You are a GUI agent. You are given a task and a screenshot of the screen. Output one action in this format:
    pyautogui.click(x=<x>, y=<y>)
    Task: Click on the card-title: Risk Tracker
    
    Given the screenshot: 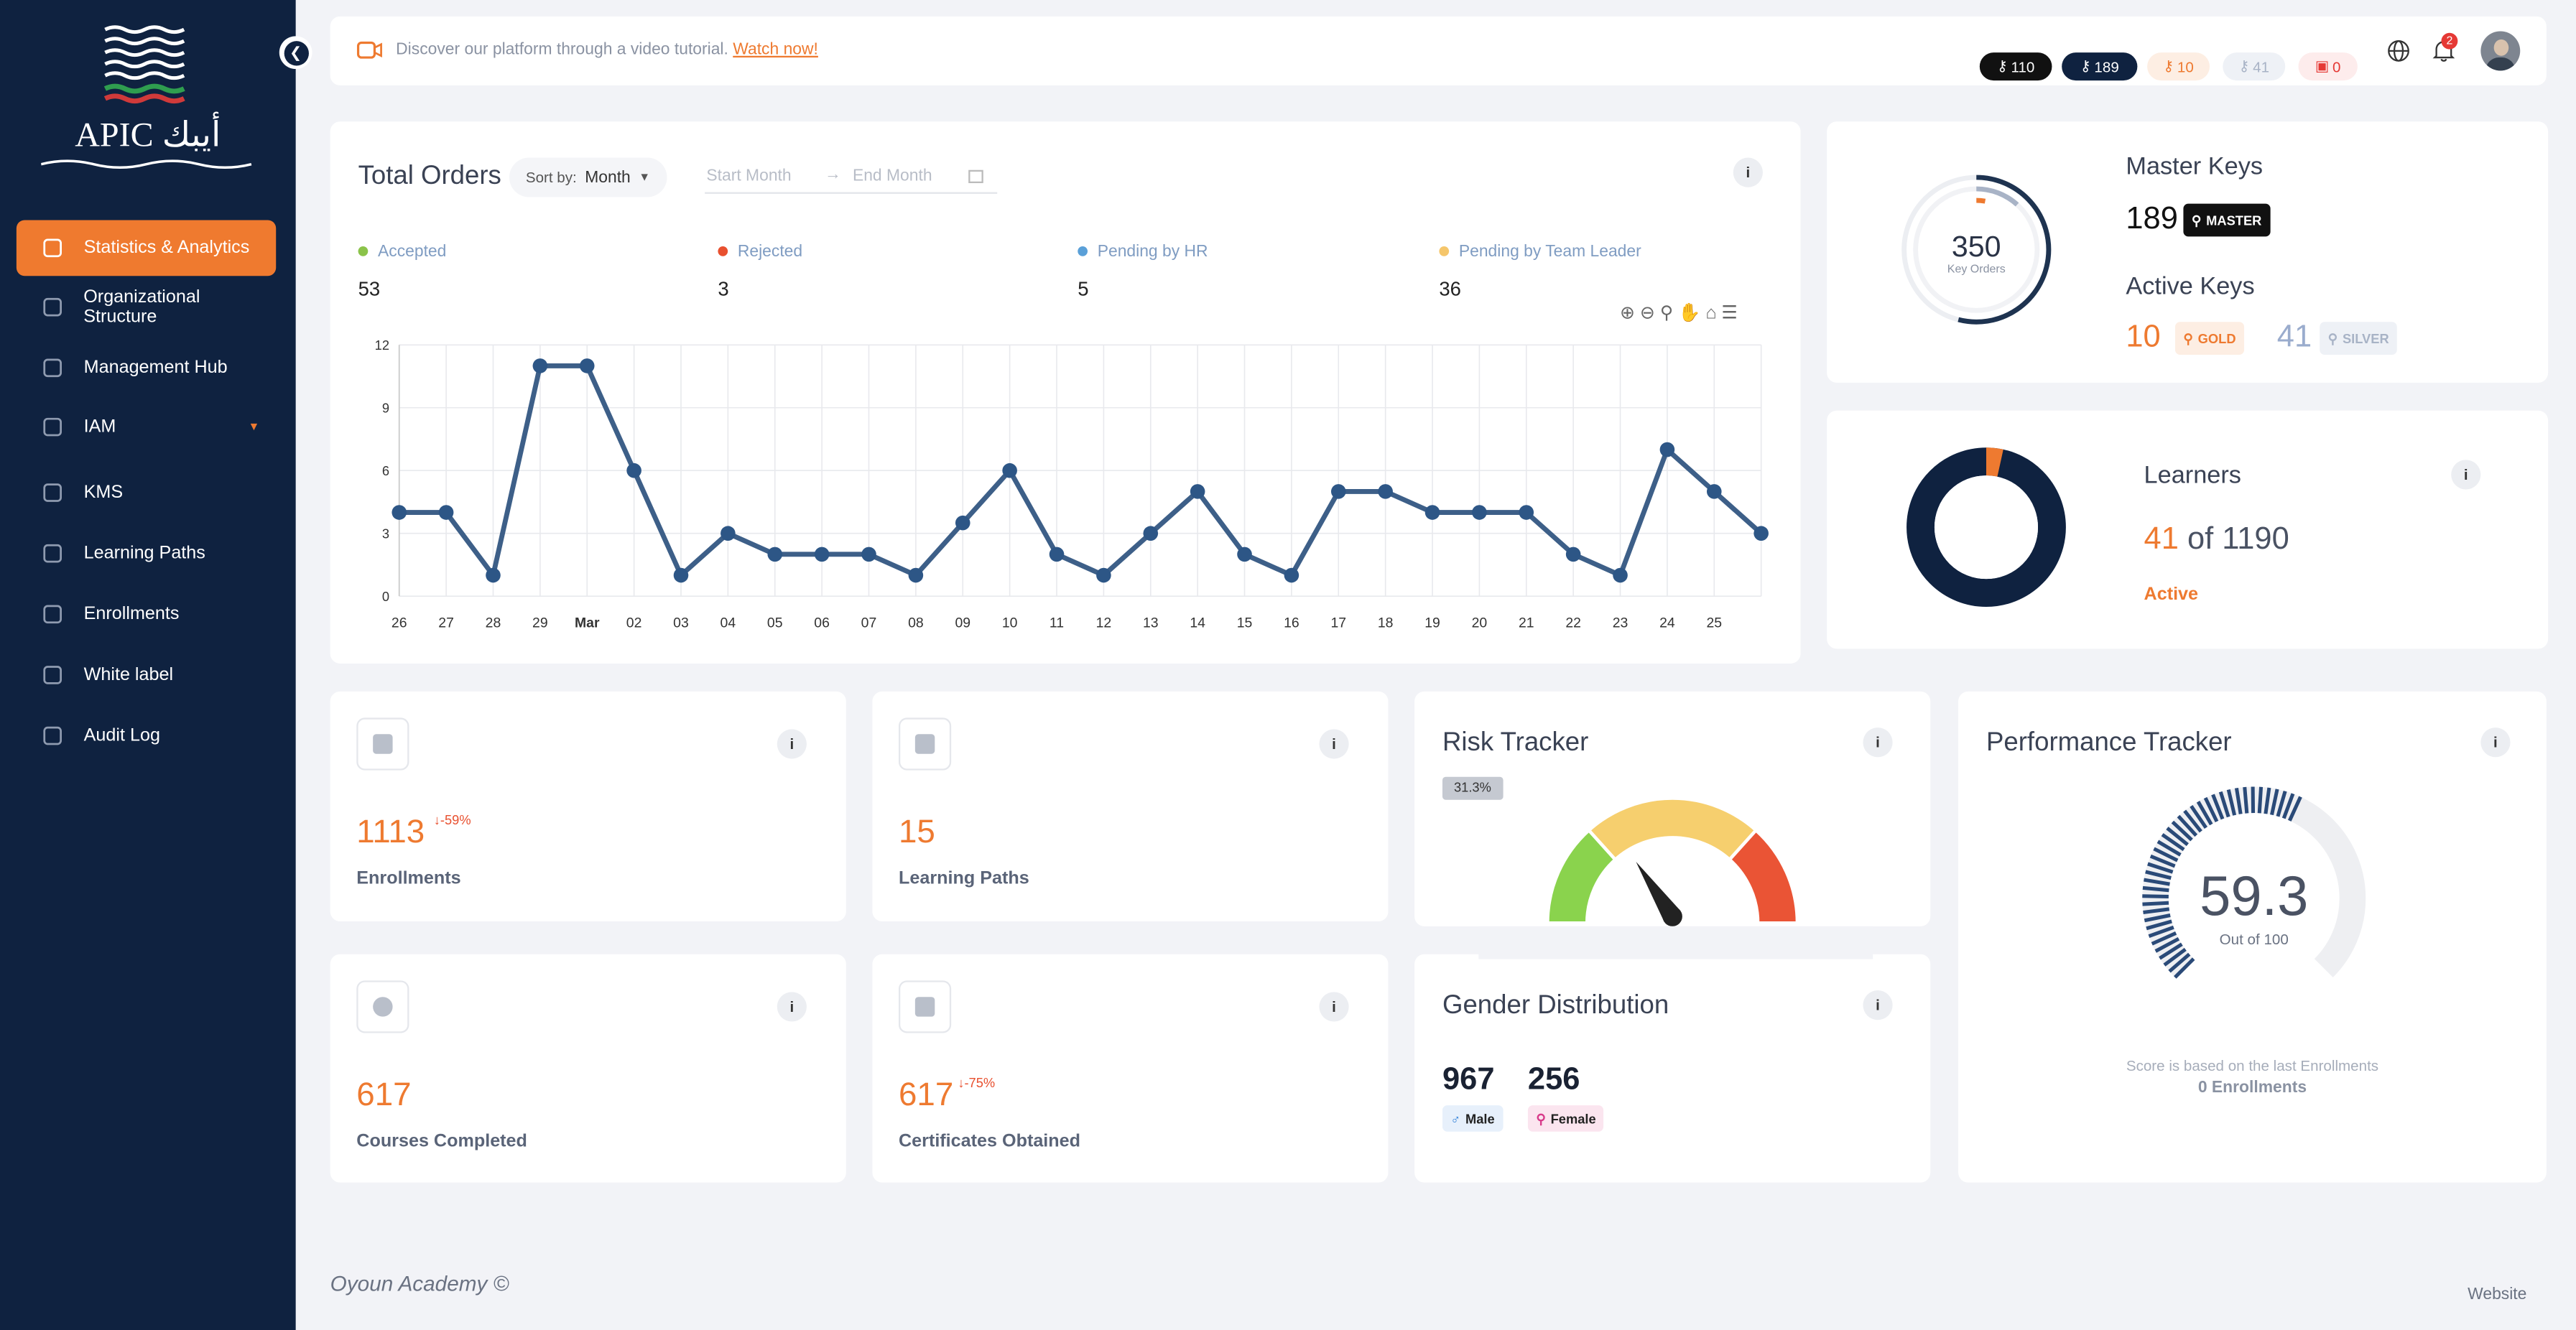 What is the action you would take?
    pyautogui.click(x=1515, y=743)
    